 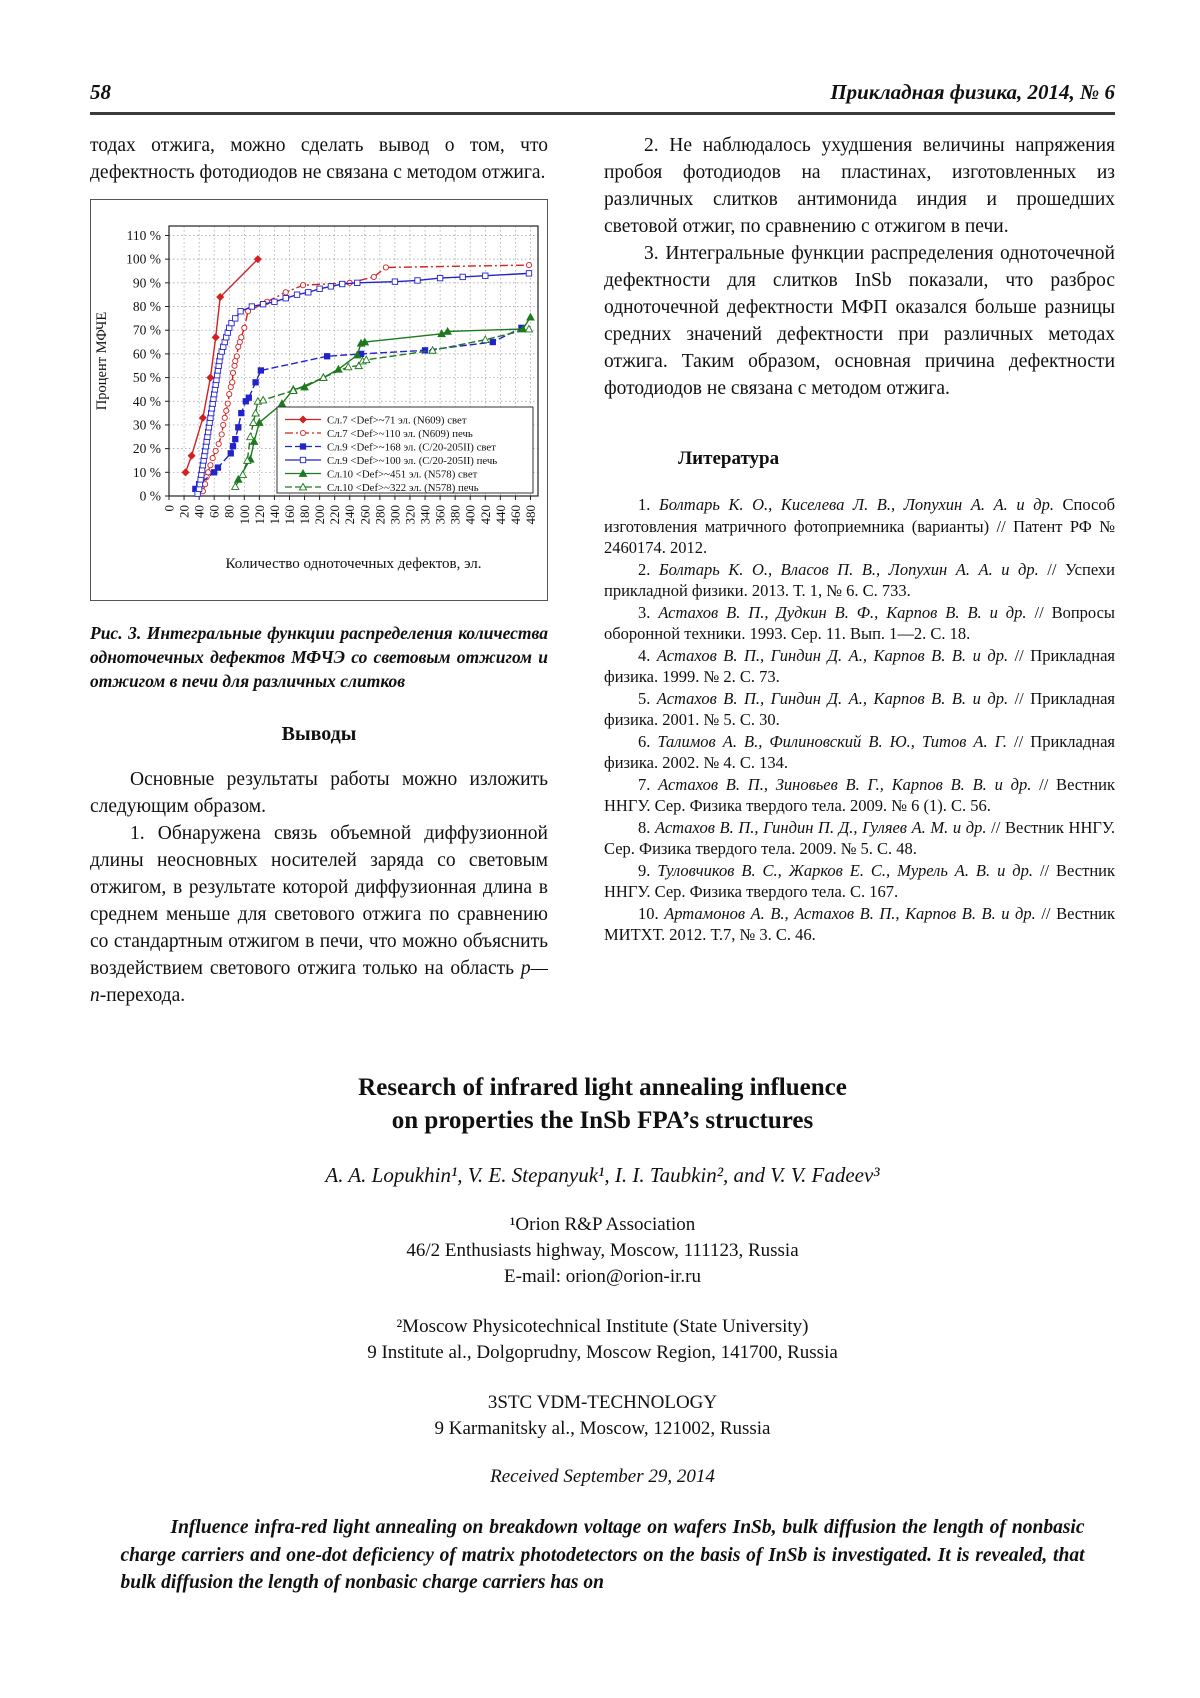 I want to click on plot-frame, so click(x=353, y=361).